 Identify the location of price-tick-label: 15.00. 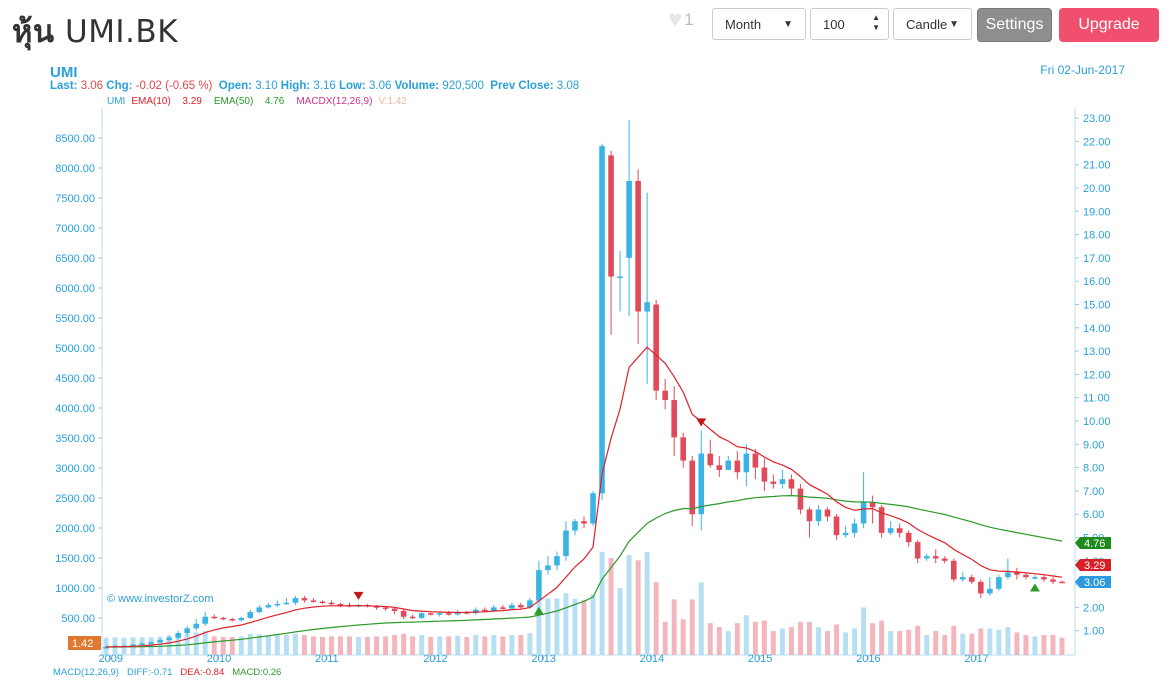
(1097, 306).